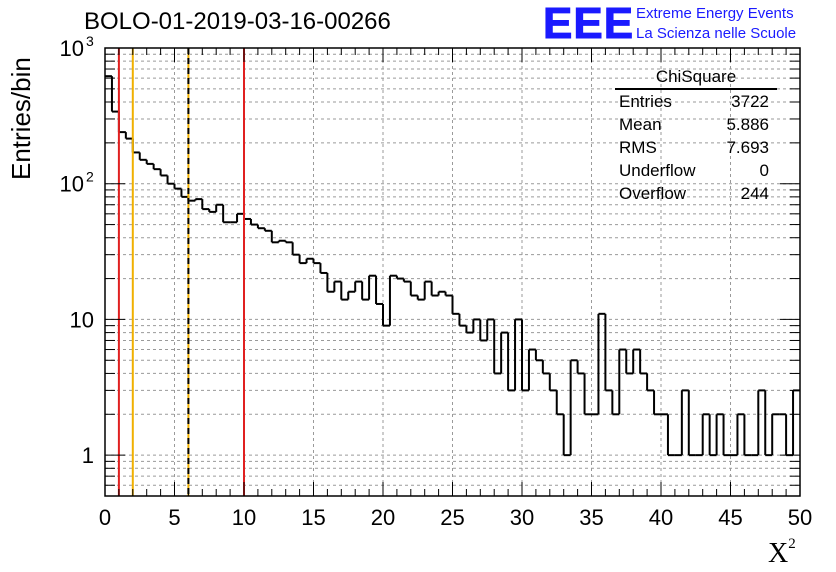  I want to click on x-tick-label: 35, so click(591, 517).